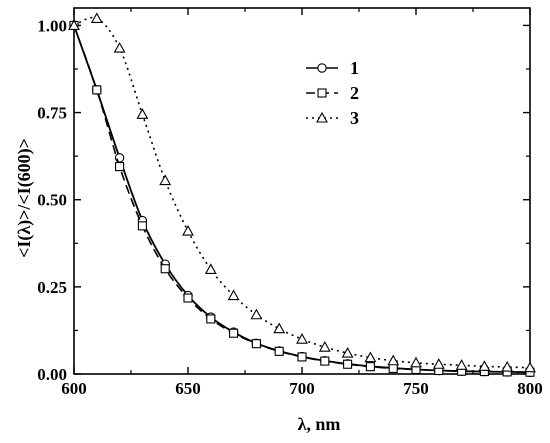 The height and width of the screenshot is (443, 550). Describe the element at coordinates (319, 424) in the screenshot. I see `x-axis-title: λ, nm` at that location.